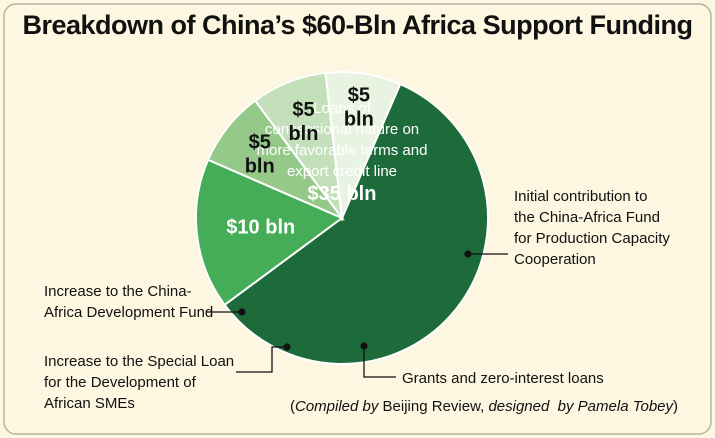  What do you see at coordinates (468, 254) in the screenshot?
I see `leader-dot-fund-production` at bounding box center [468, 254].